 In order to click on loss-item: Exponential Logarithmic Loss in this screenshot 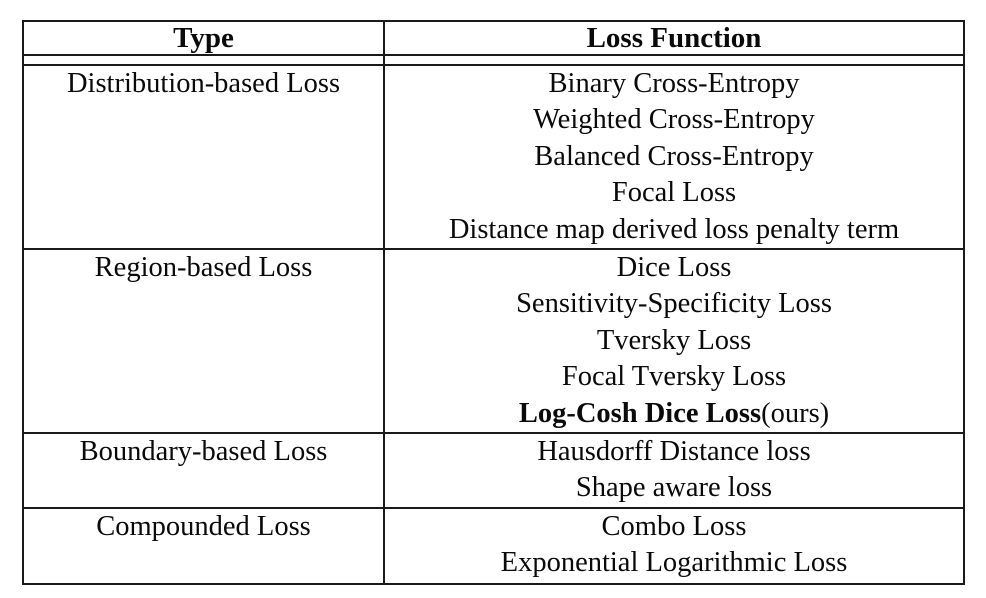, I will do `click(674, 563)`.